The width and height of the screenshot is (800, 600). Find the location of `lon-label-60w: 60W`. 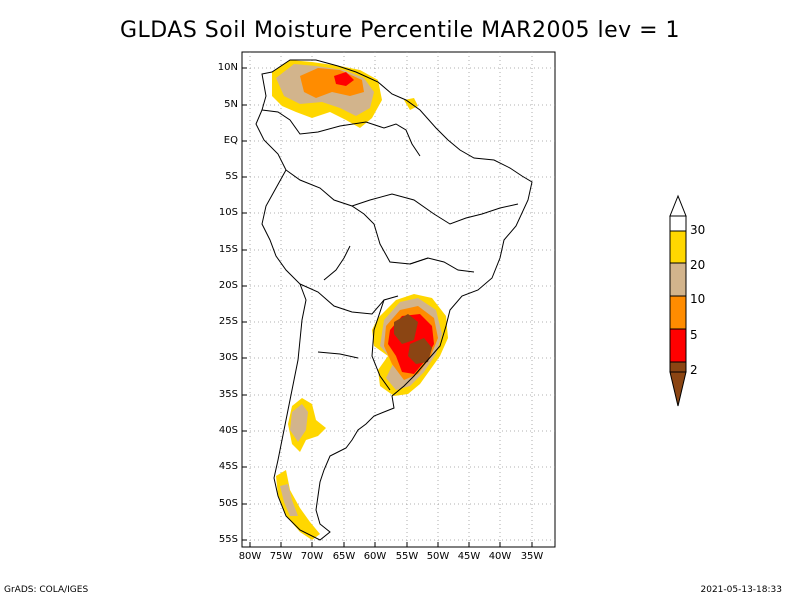

lon-label-60w: 60W is located at coordinates (375, 556).